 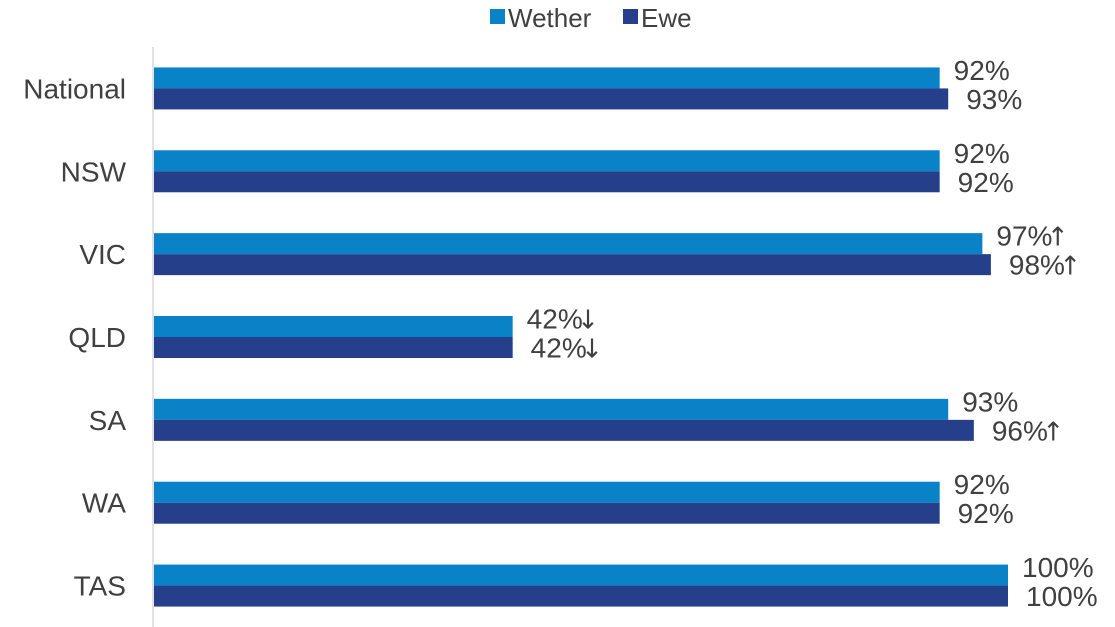 I want to click on bar-wether-sa, so click(x=551, y=409).